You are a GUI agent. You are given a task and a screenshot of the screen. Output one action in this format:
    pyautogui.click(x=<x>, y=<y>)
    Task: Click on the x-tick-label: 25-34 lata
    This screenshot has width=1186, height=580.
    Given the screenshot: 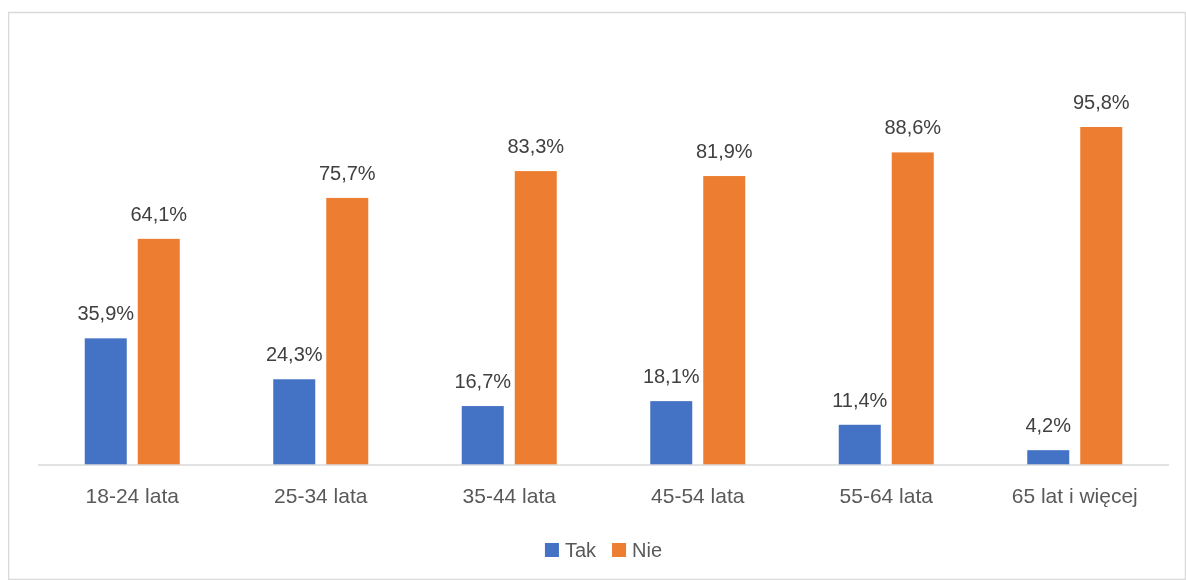 What is the action you would take?
    pyautogui.click(x=321, y=495)
    